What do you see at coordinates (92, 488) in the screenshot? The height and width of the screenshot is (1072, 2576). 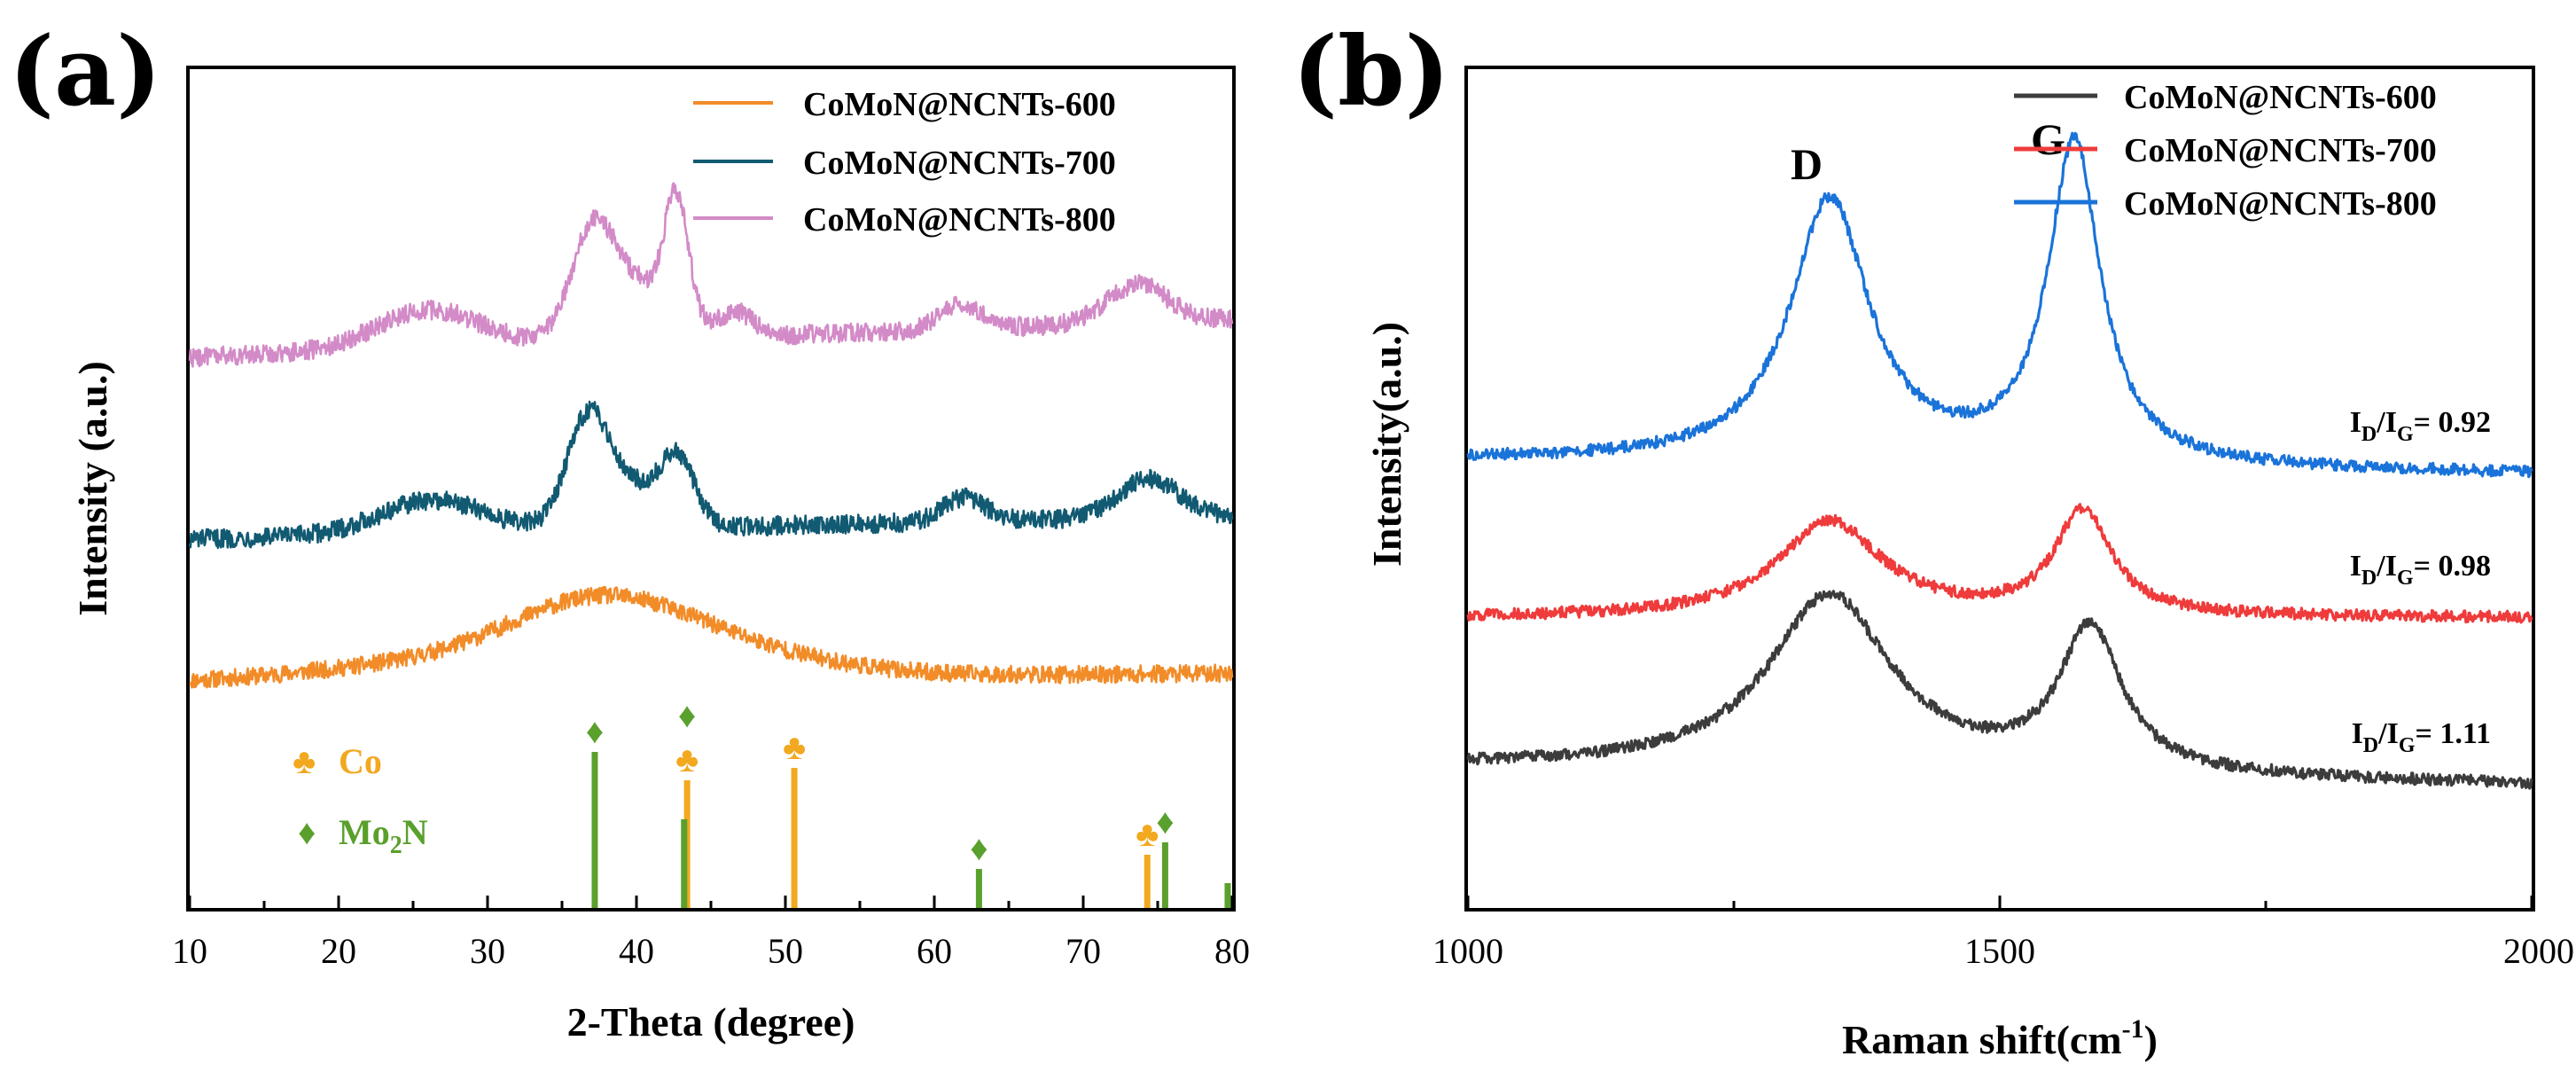 I see `panel-a-y-axis-label: Intensity (a.u.)` at bounding box center [92, 488].